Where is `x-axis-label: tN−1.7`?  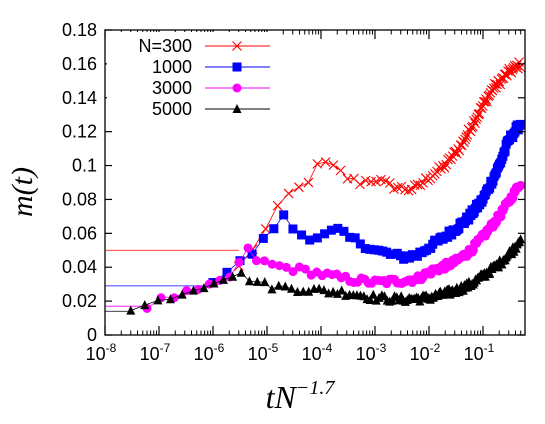
x-axis-label: tN−1.7 is located at coordinates (301, 396).